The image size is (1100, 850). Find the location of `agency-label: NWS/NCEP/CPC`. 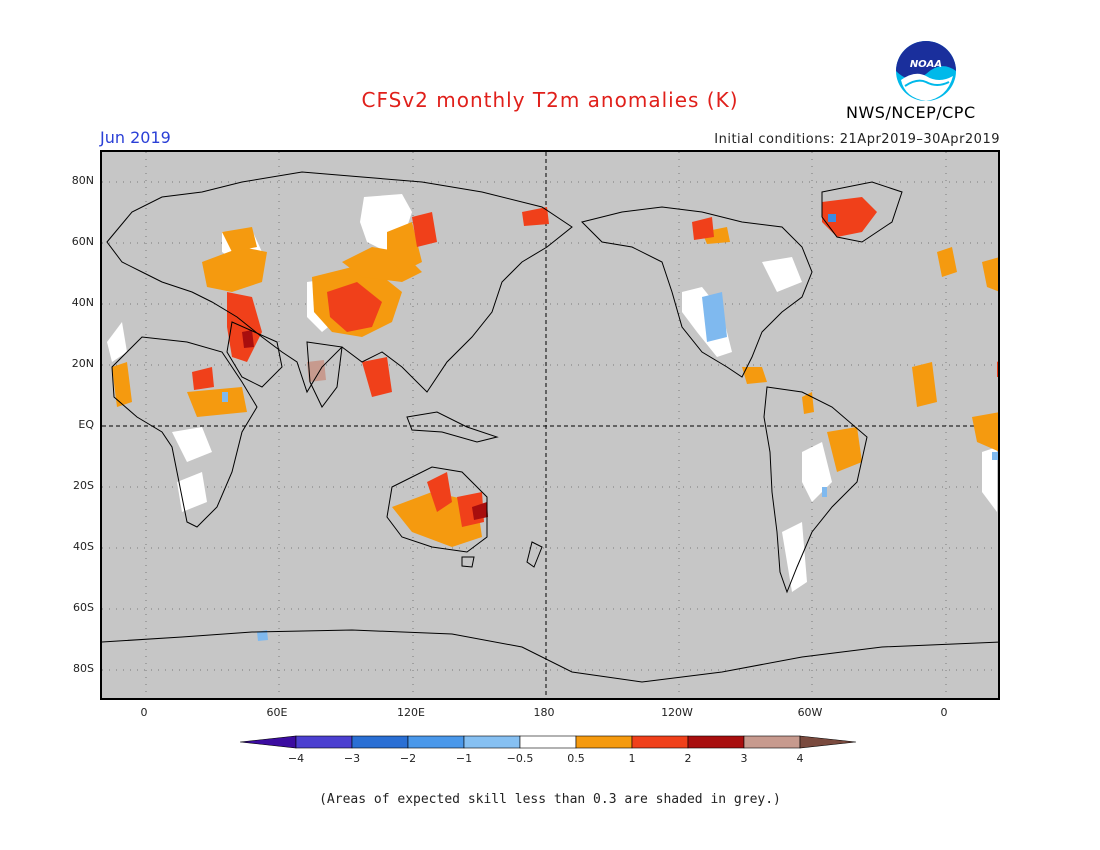

agency-label: NWS/NCEP/CPC is located at coordinates (911, 112).